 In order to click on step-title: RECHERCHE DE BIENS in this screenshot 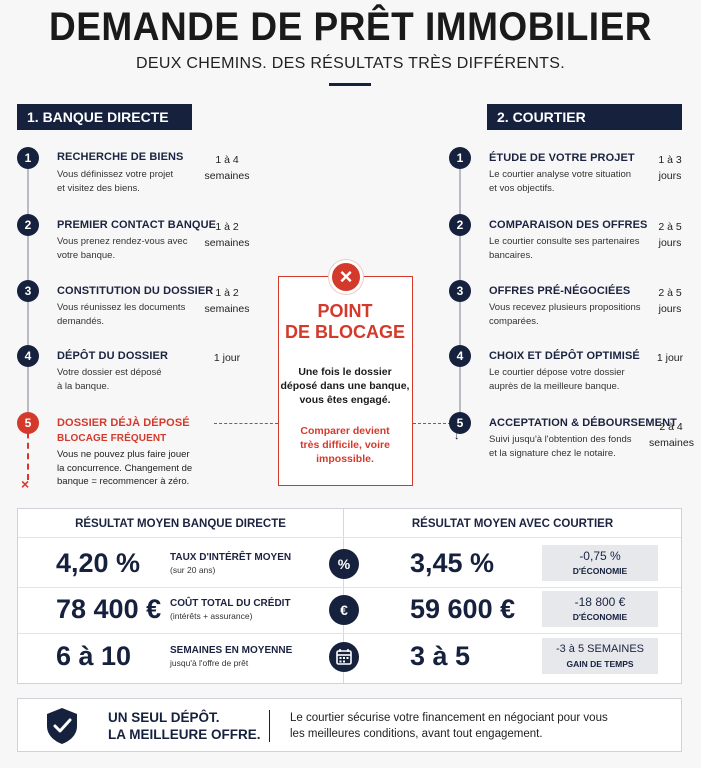, I will do `click(120, 157)`.